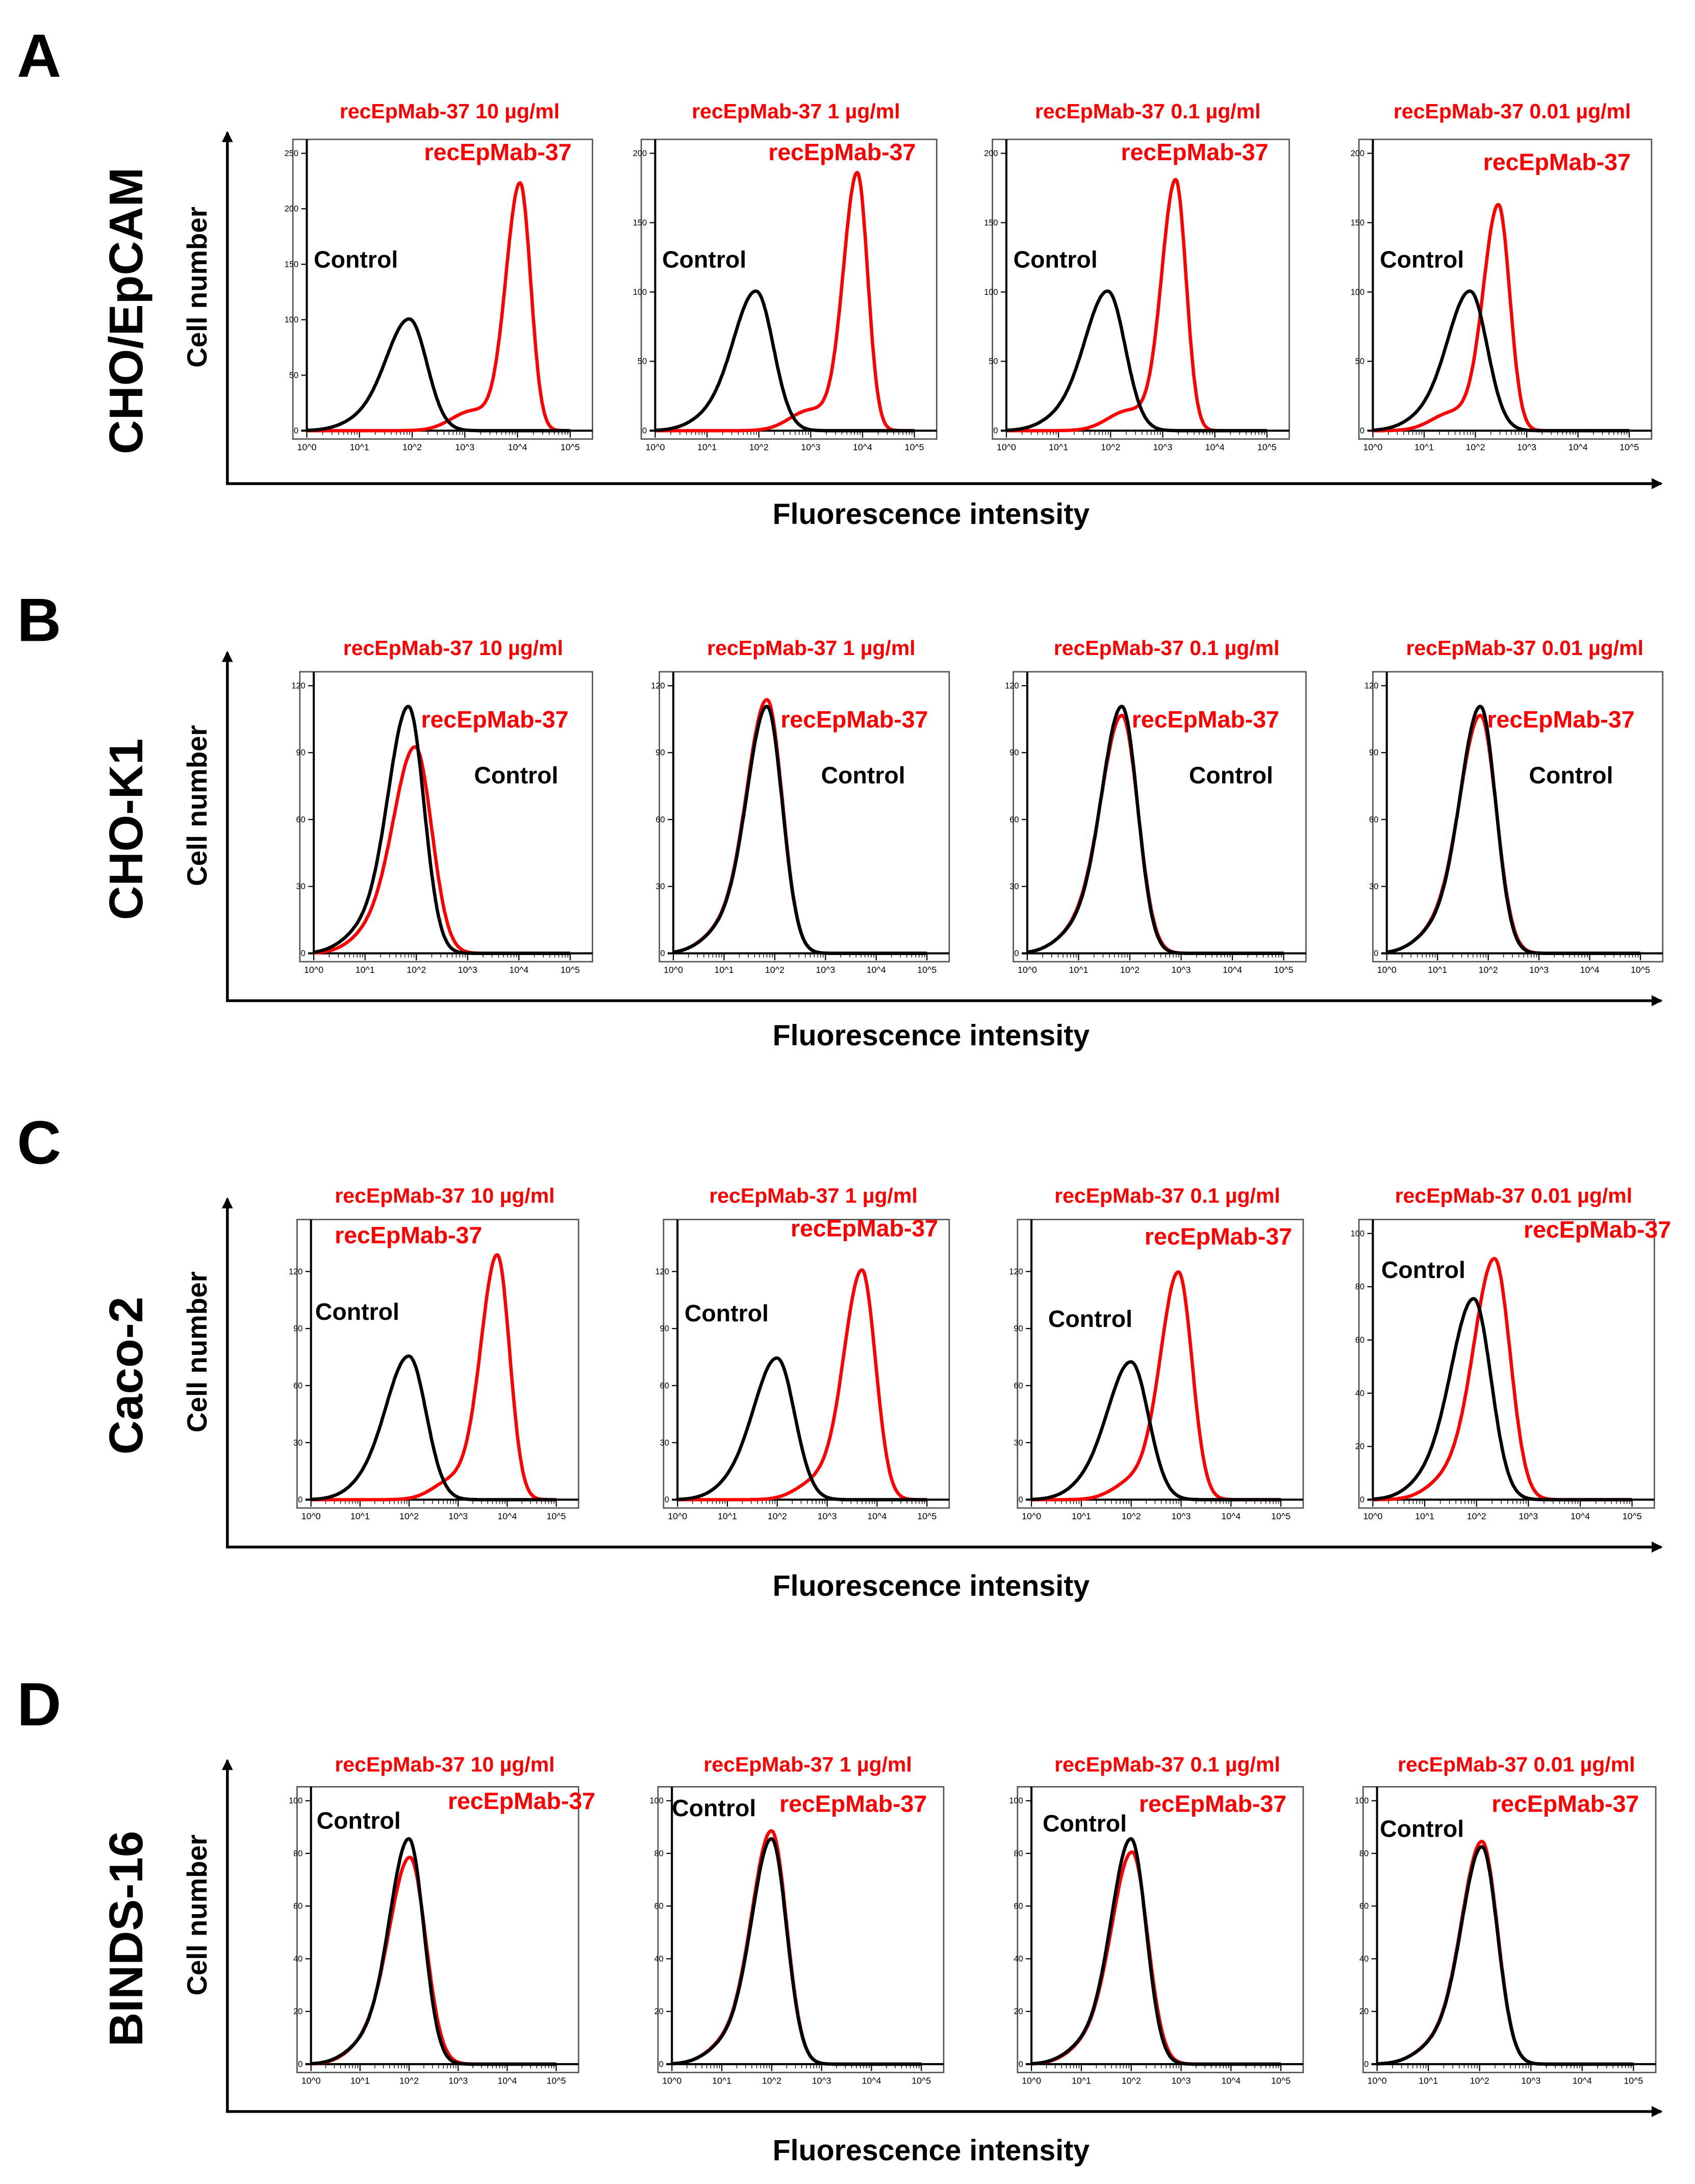 The width and height of the screenshot is (1695, 2184). Describe the element at coordinates (39, 620) in the screenshot. I see `panel-letter: B` at that location.